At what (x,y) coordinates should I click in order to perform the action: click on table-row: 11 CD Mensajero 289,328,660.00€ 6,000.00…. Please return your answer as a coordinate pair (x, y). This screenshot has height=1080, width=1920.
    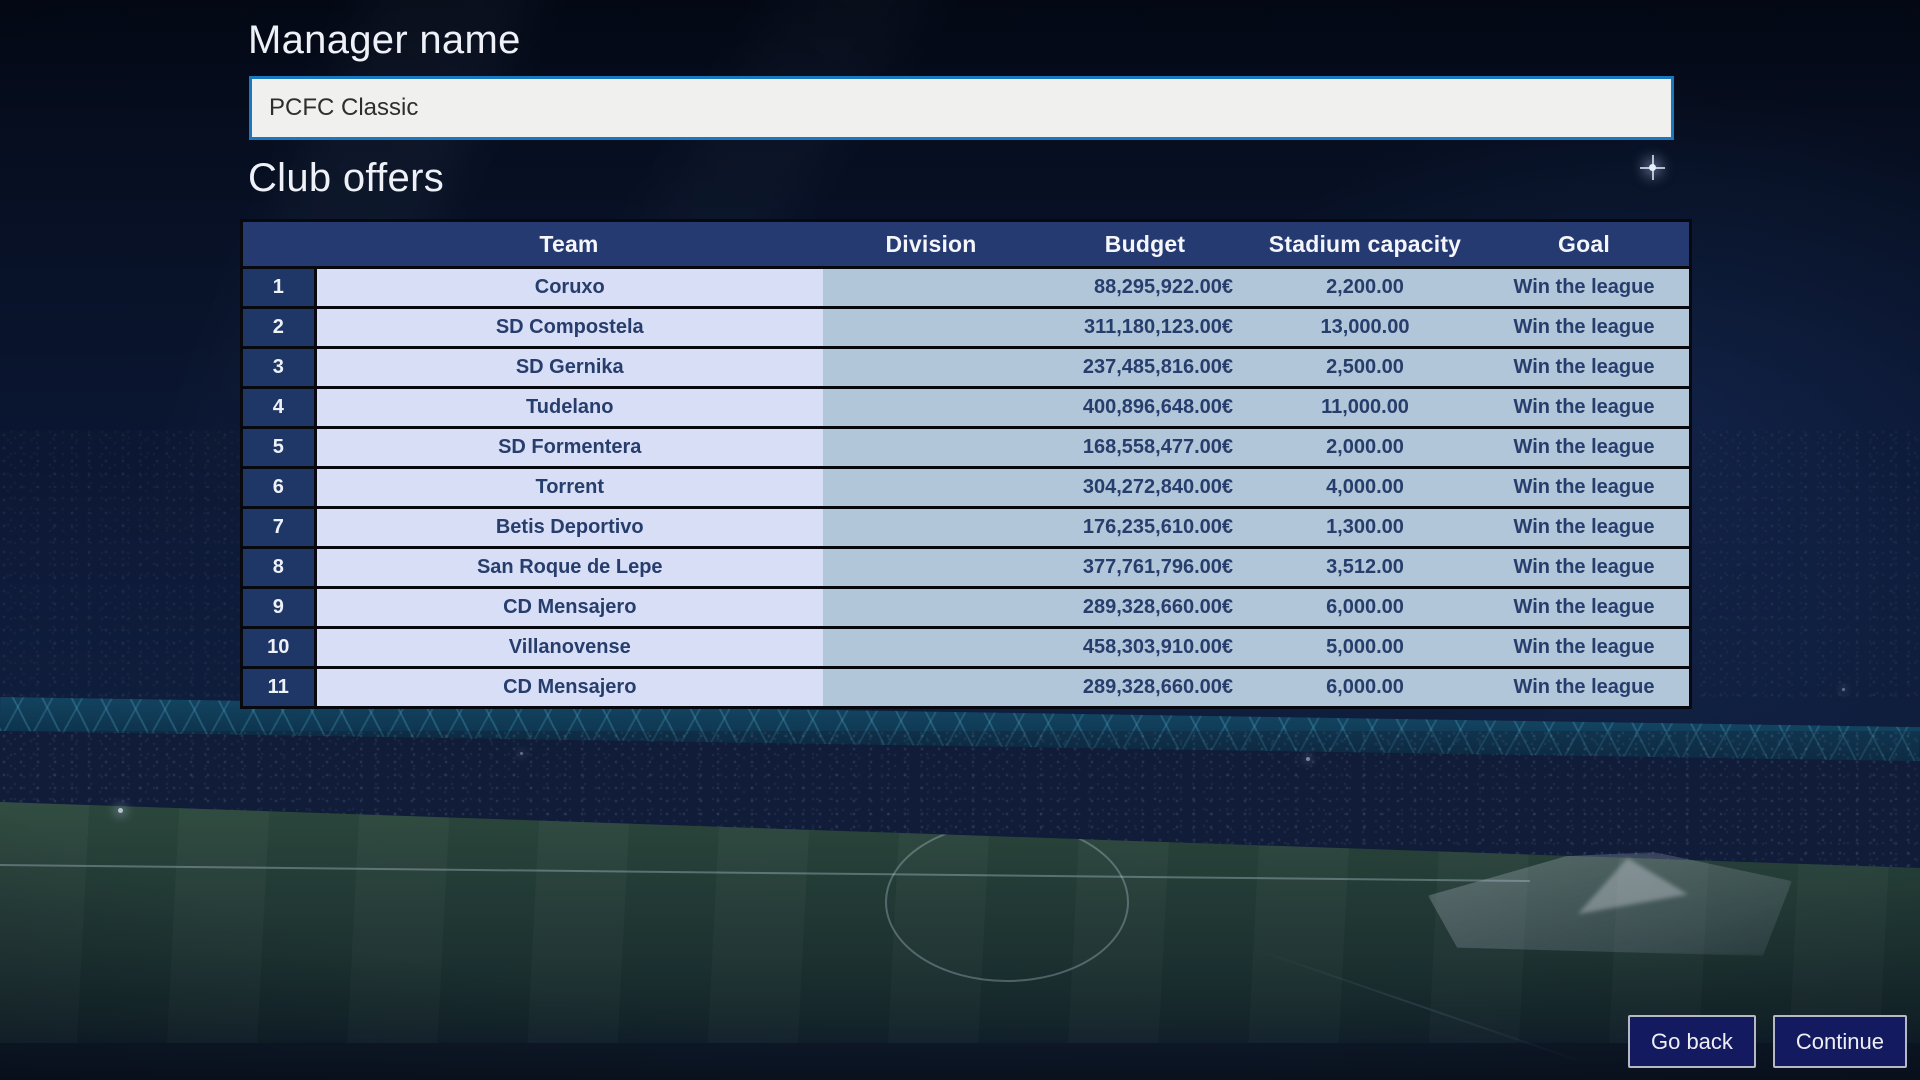
    Looking at the image, I should click on (966, 687).